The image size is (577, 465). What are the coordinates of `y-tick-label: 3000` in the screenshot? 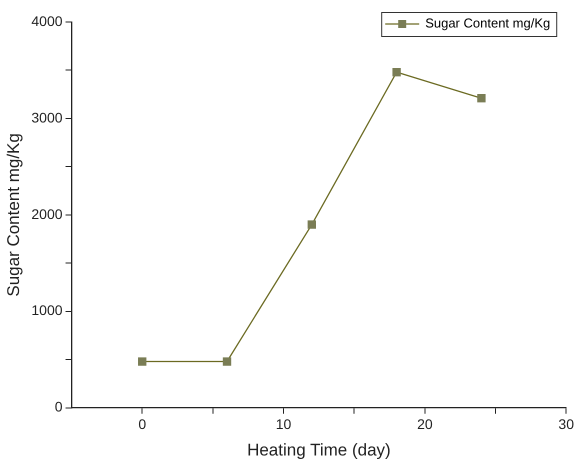 It's located at (47, 117).